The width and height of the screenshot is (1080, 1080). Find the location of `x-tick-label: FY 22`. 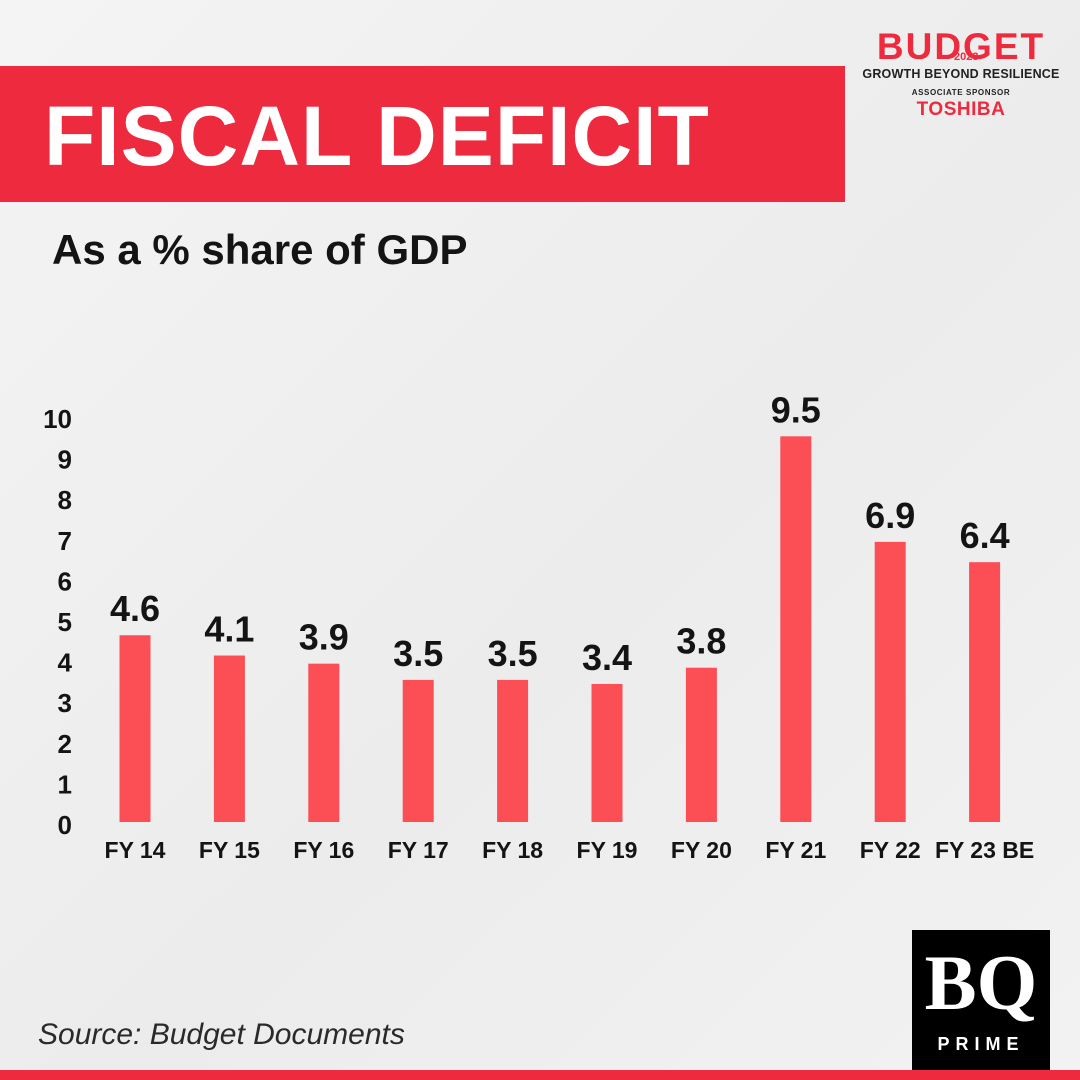

x-tick-label: FY 22 is located at coordinates (890, 850).